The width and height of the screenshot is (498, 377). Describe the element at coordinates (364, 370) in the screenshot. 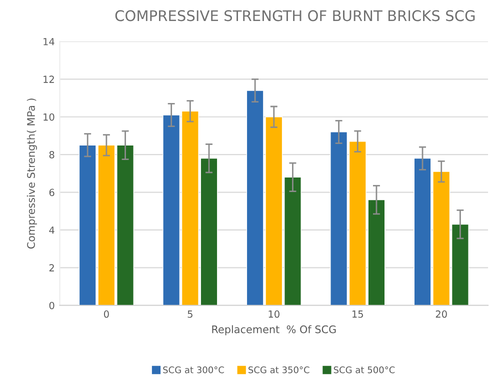

I see `legend-label: SCG at 500°C` at that location.